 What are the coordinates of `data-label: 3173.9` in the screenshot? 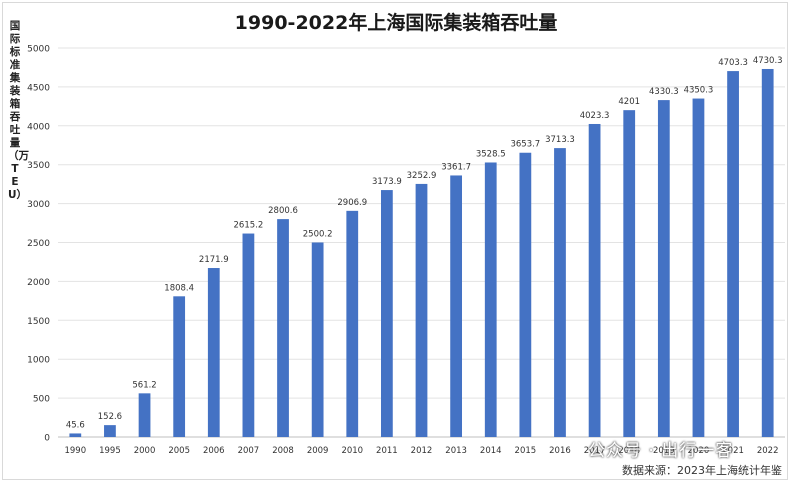 It's located at (387, 182).